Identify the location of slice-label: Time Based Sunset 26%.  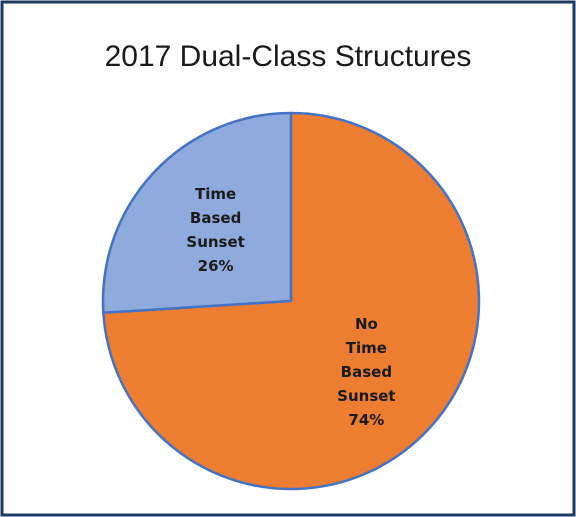
(216, 230).